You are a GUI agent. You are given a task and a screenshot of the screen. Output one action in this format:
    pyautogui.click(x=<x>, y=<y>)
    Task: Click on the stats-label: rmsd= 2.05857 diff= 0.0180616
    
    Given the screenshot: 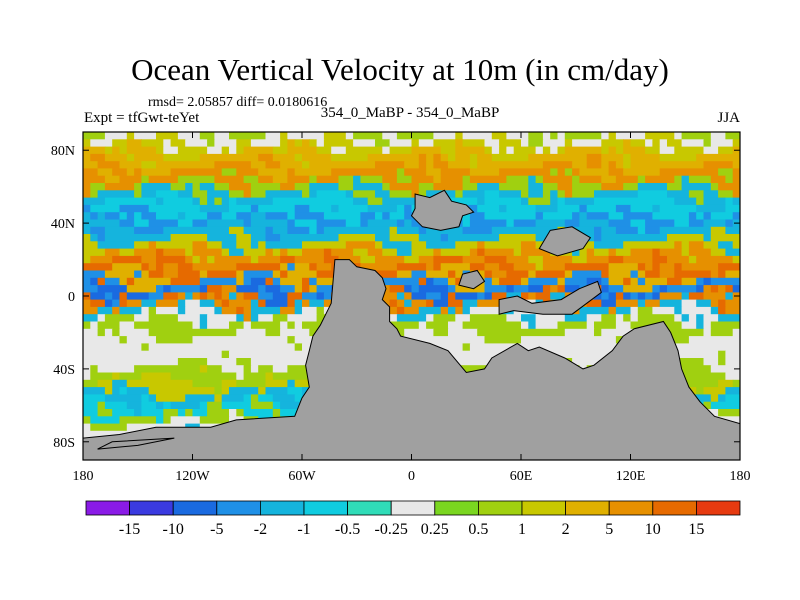 What is the action you would take?
    pyautogui.click(x=238, y=102)
    